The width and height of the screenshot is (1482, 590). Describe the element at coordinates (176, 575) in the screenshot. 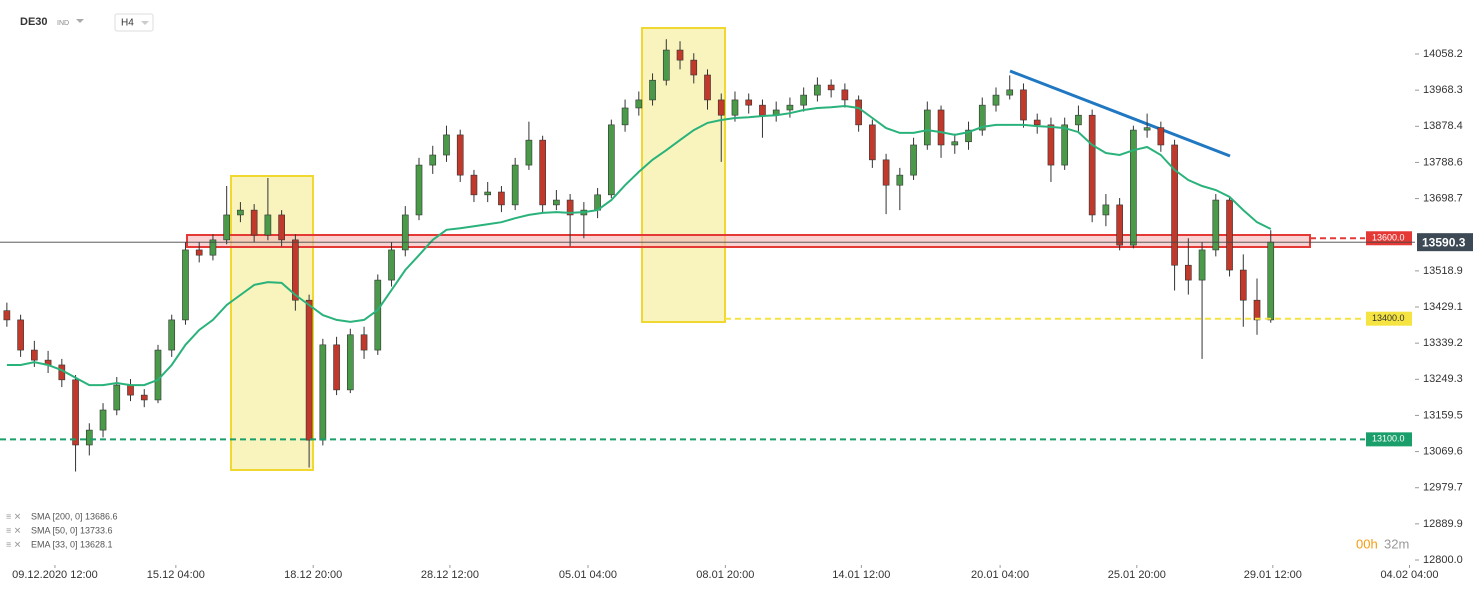

I see `x-tick-label: 15.12 04:00` at that location.